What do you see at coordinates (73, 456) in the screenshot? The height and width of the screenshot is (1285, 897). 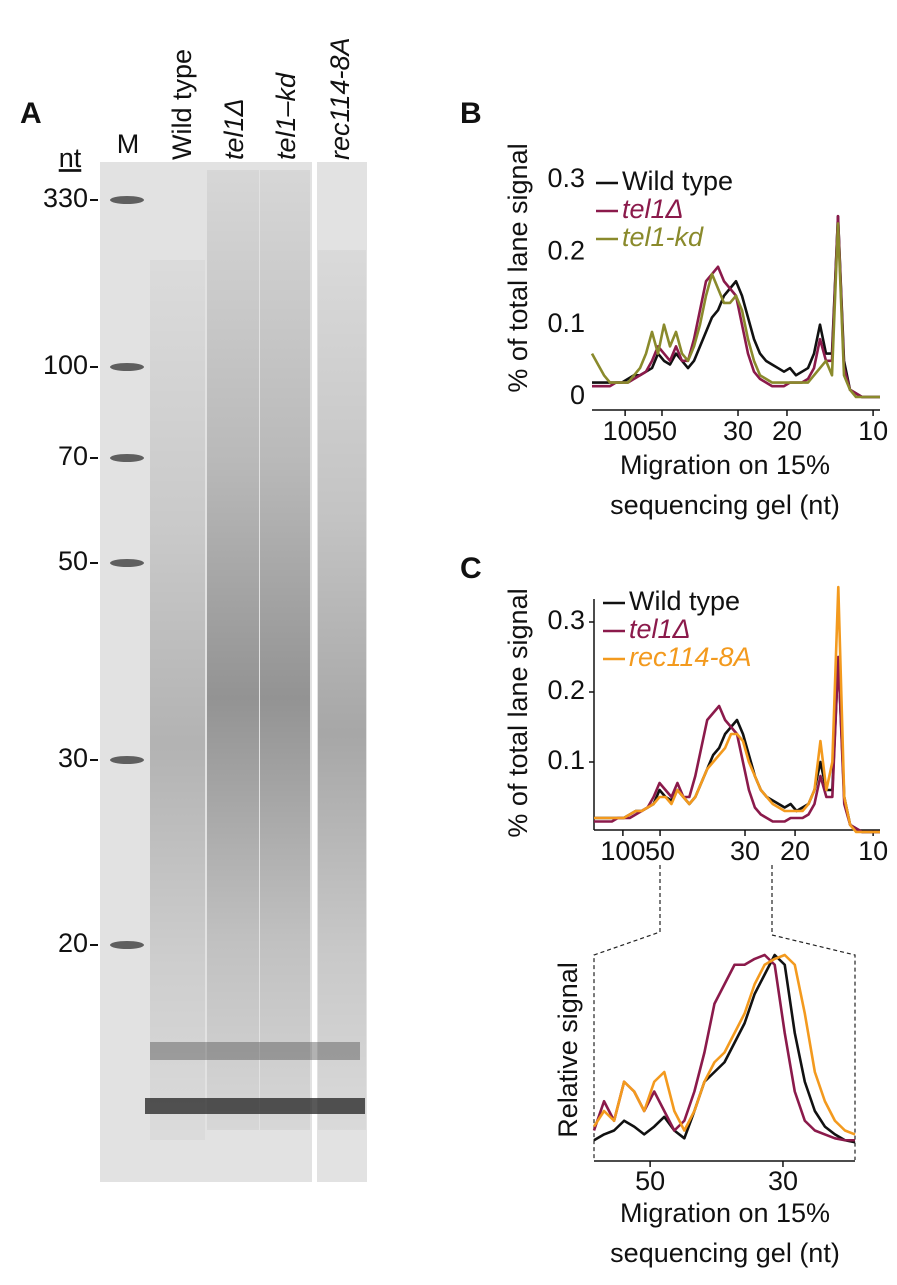 I see `marker-label: 70` at bounding box center [73, 456].